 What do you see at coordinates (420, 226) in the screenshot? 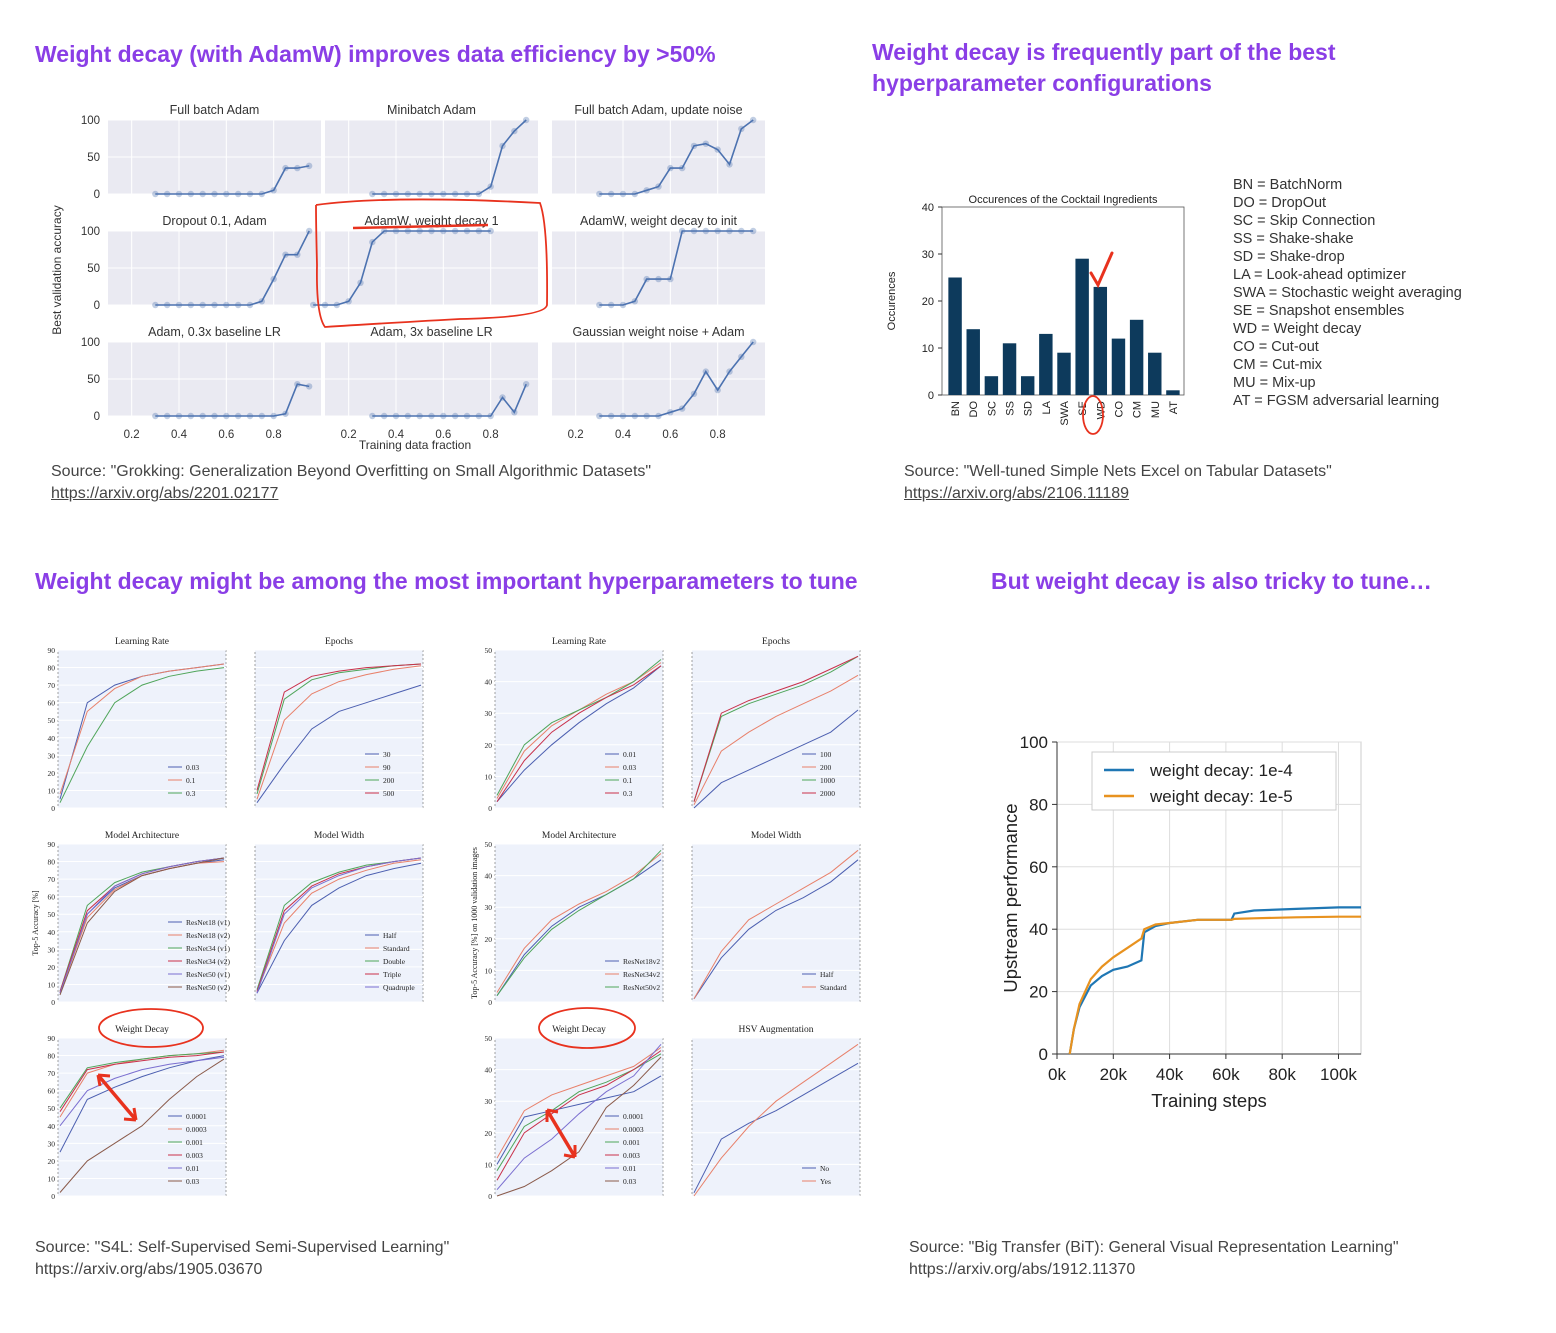
I see `annotation-underline` at bounding box center [420, 226].